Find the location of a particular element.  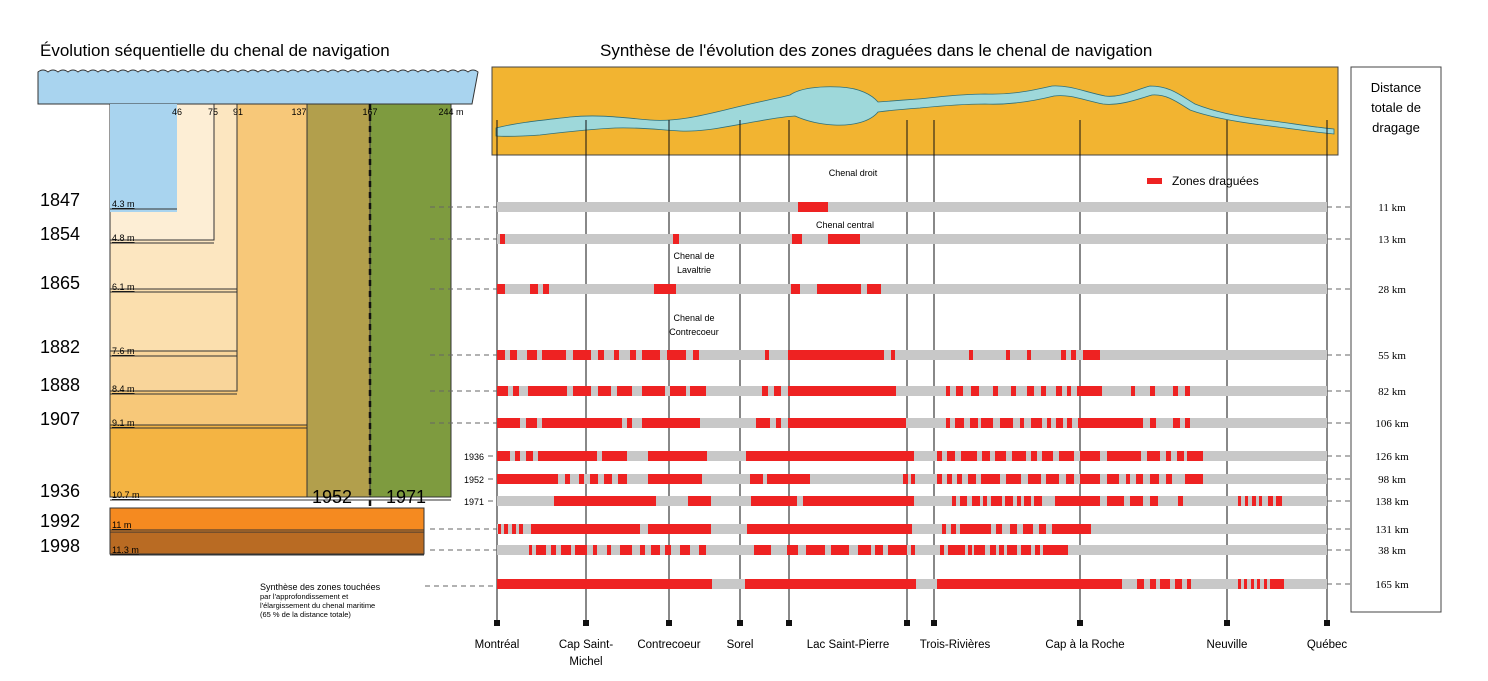

dredging-row: 1971 138 km is located at coordinates (936, 502).